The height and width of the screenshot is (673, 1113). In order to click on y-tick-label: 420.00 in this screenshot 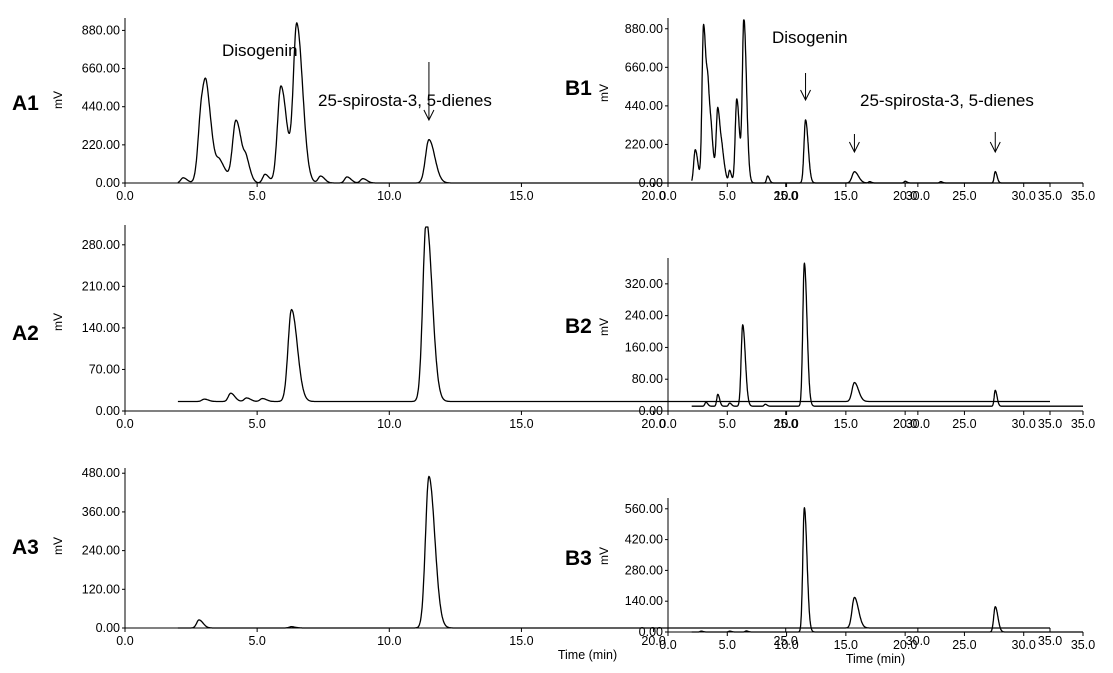, I will do `click(644, 540)`.